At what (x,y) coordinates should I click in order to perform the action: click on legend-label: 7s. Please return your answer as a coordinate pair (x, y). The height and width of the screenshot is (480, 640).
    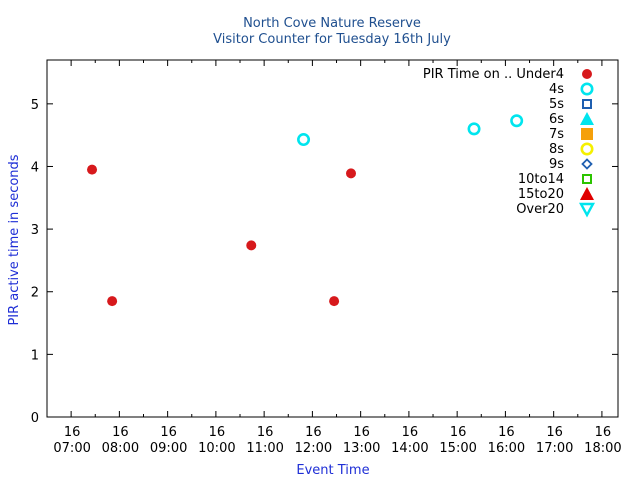
    Looking at the image, I should click on (556, 134).